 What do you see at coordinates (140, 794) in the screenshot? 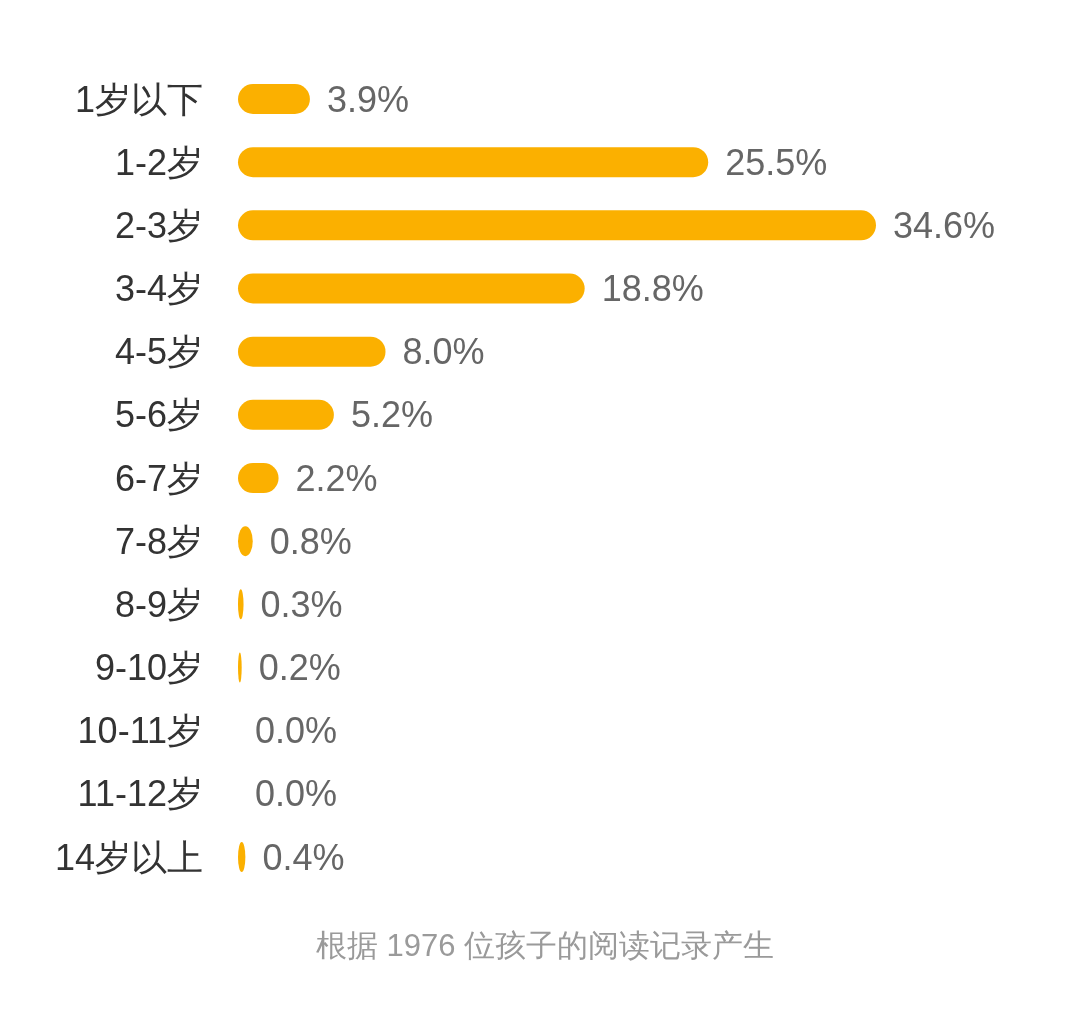
I see `category-label: 11-12岁` at bounding box center [140, 794].